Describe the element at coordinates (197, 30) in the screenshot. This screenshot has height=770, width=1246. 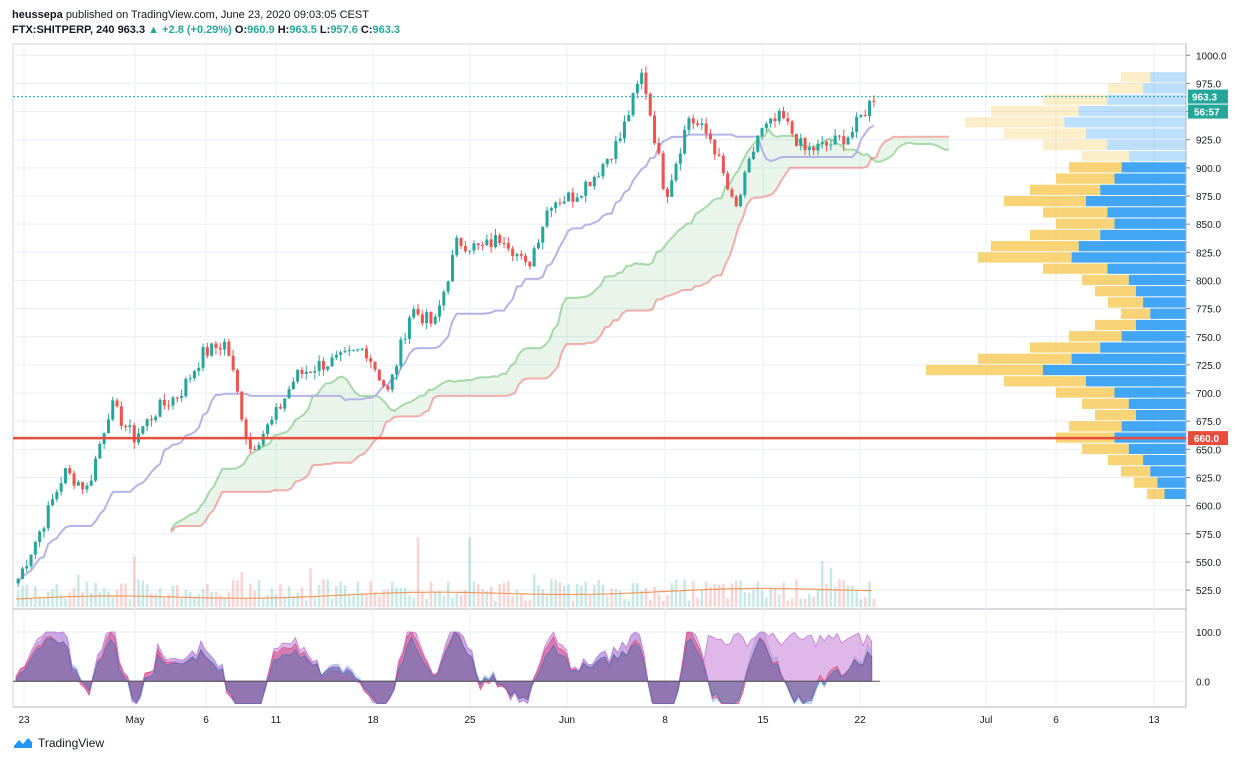
I see `price-change: +2.8 (+0.29%)` at that location.